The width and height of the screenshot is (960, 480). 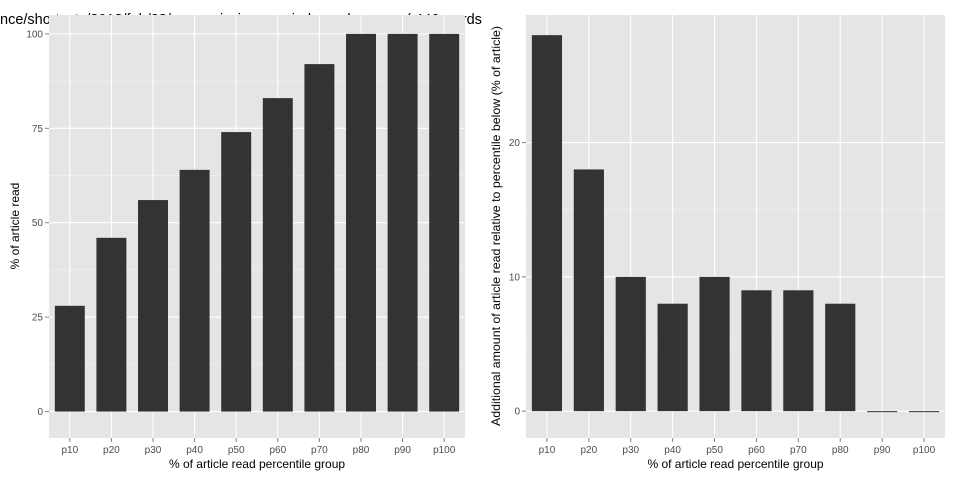 I want to click on y-tick-label: 20, so click(x=515, y=143).